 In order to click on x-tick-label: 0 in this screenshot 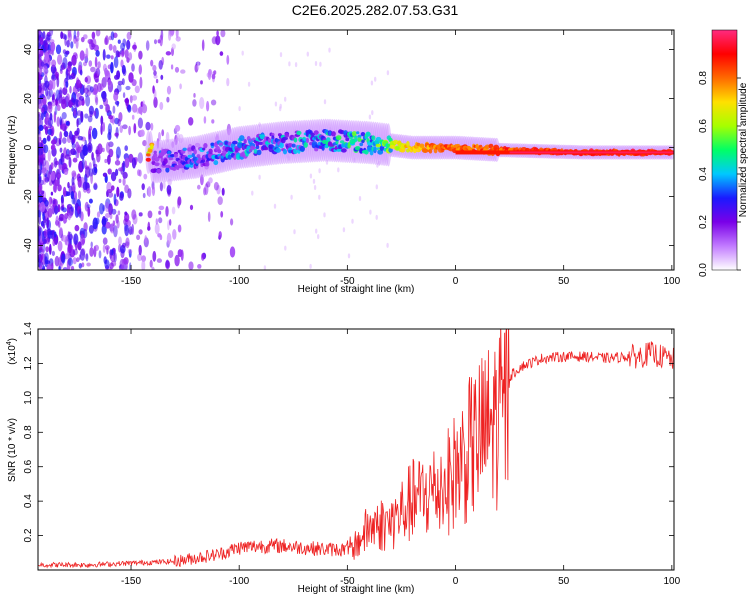, I will do `click(456, 581)`.